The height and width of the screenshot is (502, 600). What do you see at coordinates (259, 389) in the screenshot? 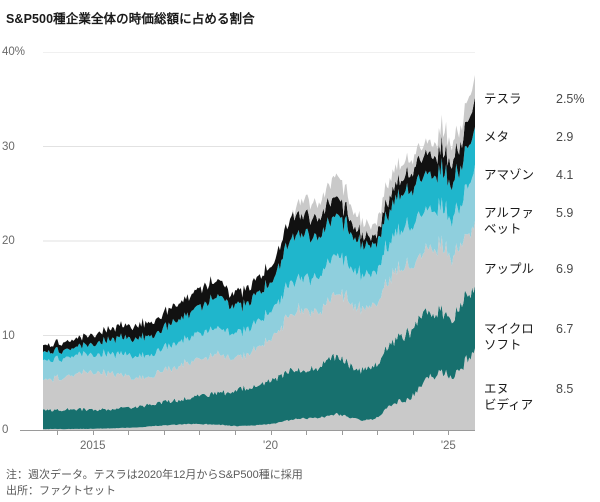
I see `area-band` at bounding box center [259, 389].